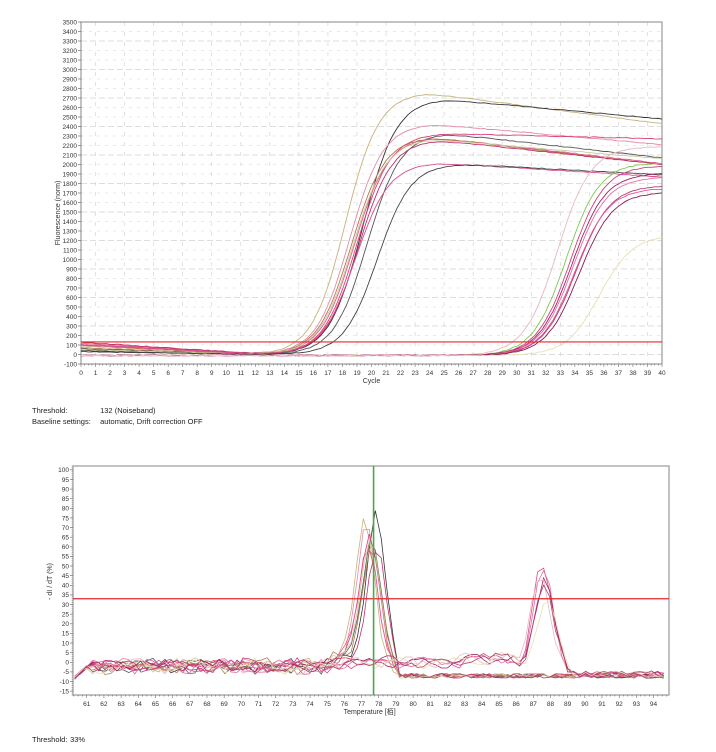 This screenshot has width=716, height=752. Describe the element at coordinates (285, 373) in the screenshot. I see `svg-text: 14` at that location.